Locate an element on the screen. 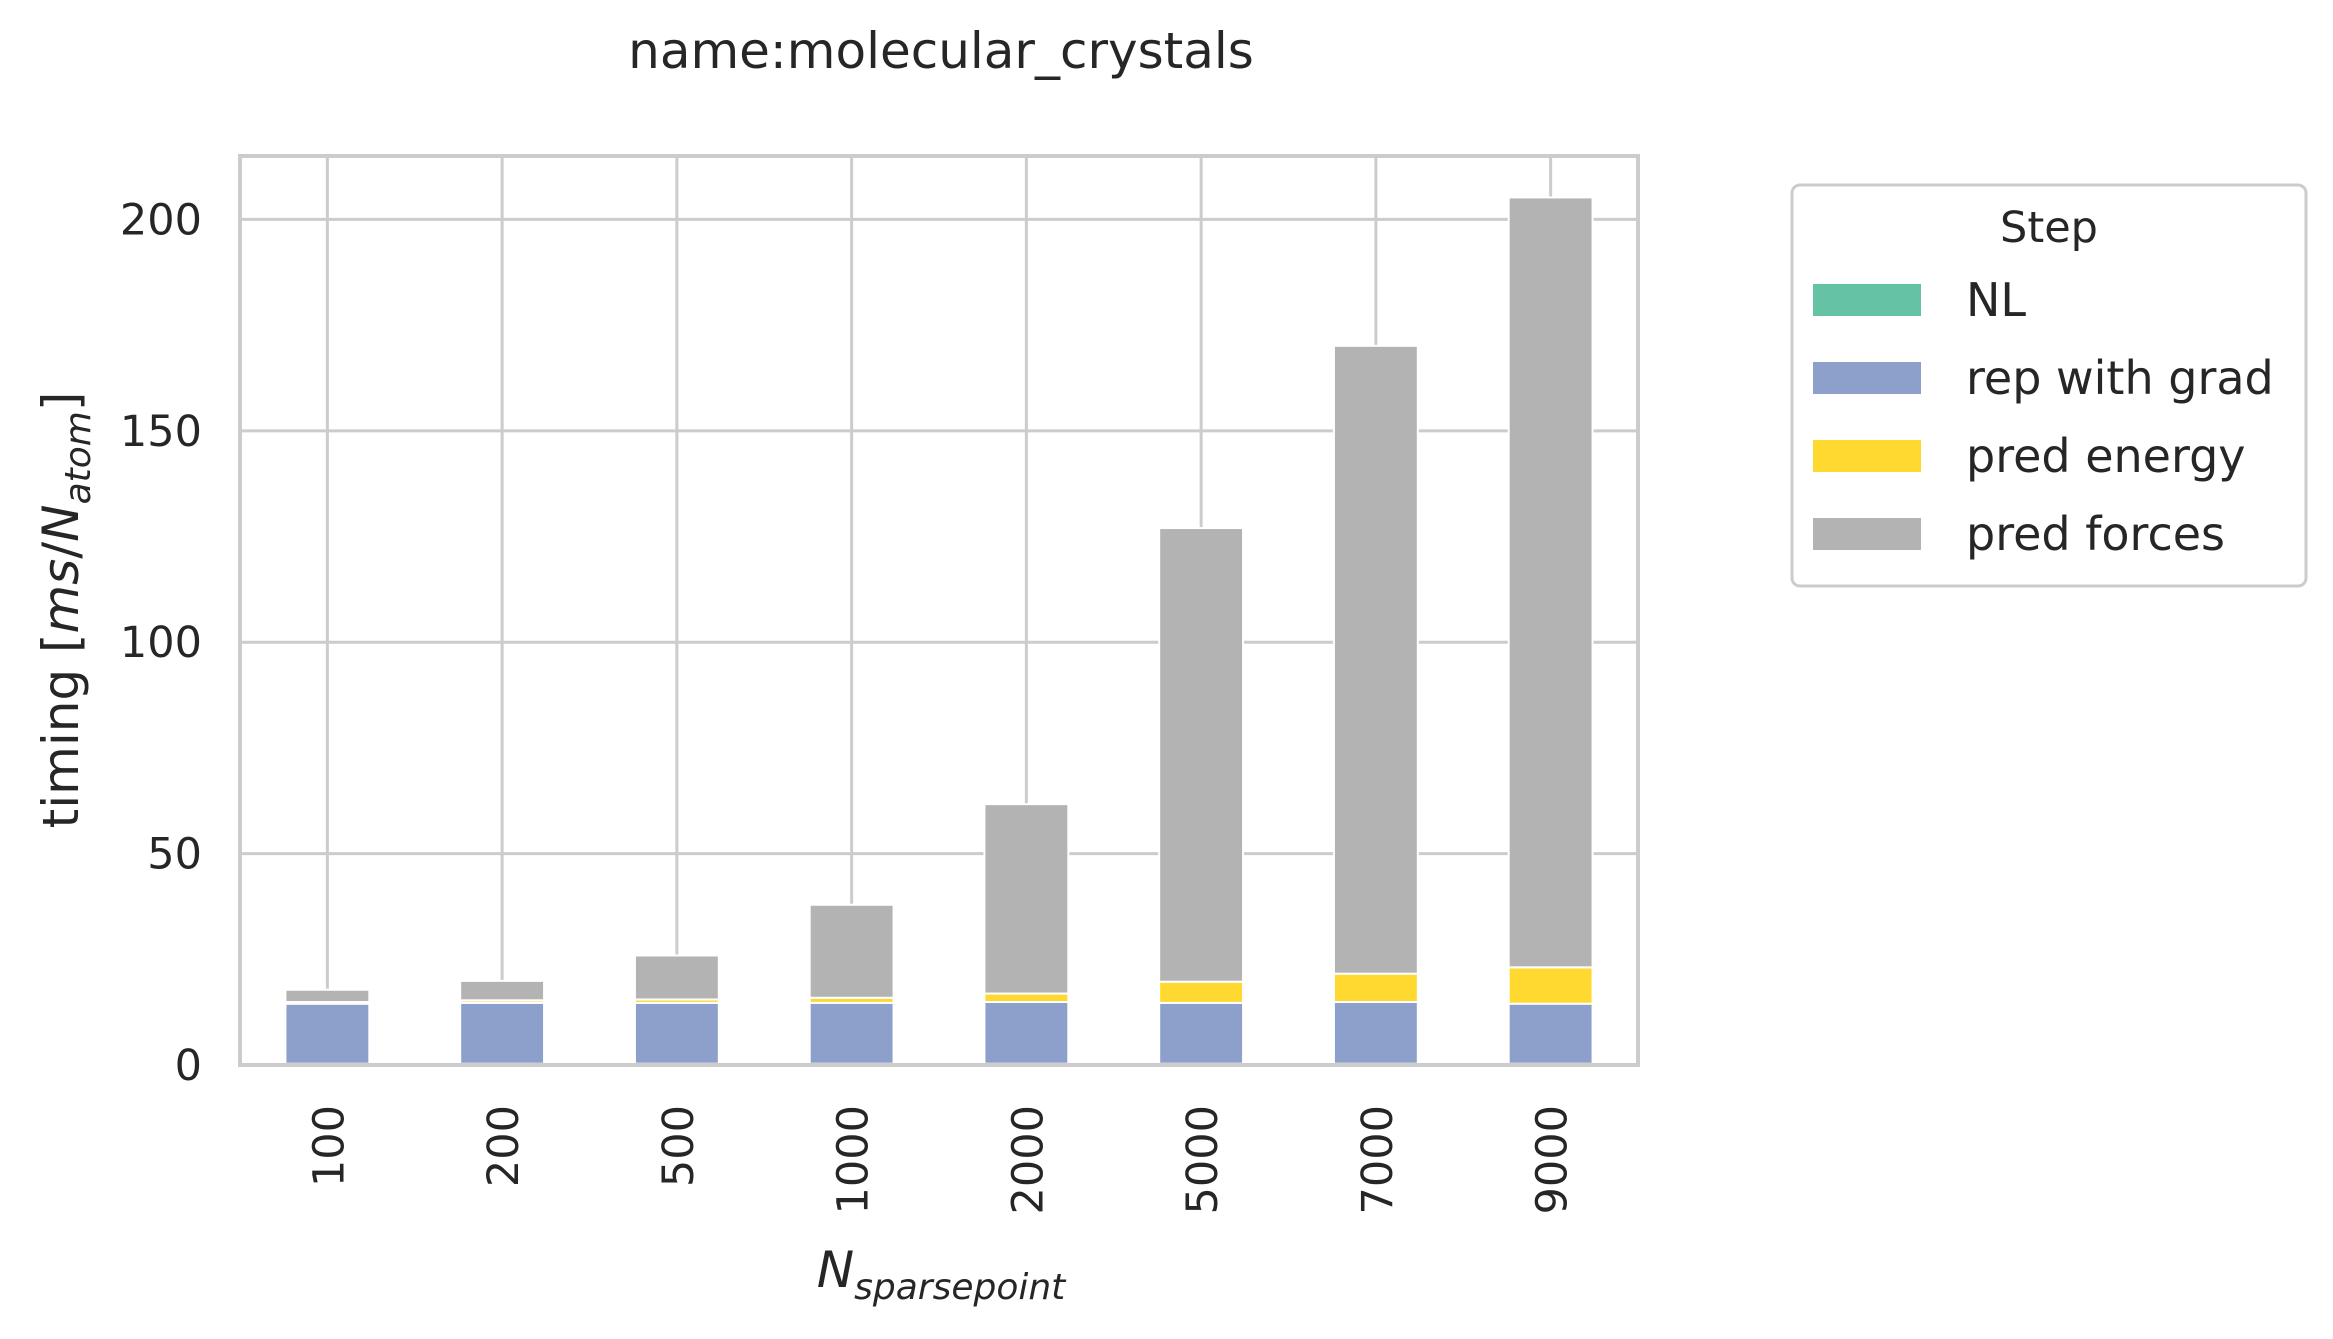  y-axis-label-ms: ms is located at coordinates (61, 596).